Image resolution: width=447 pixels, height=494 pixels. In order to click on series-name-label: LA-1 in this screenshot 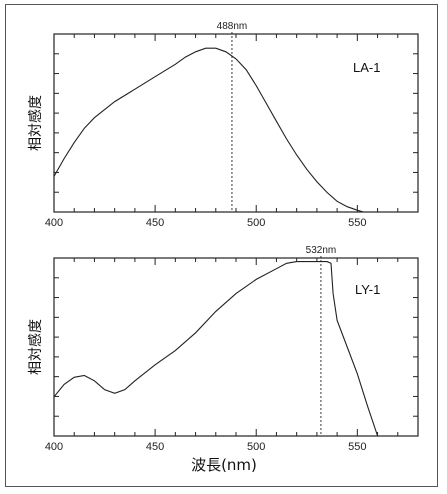, I will do `click(366, 67)`.